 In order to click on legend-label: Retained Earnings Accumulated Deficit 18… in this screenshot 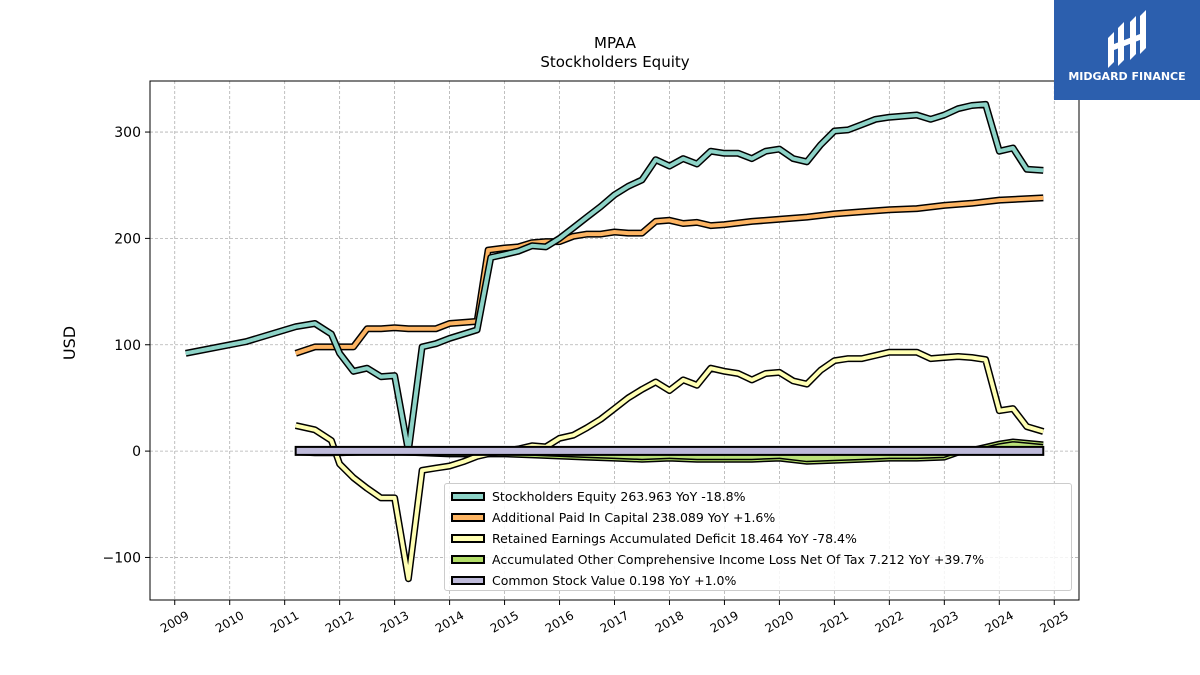, I will do `click(674, 538)`.